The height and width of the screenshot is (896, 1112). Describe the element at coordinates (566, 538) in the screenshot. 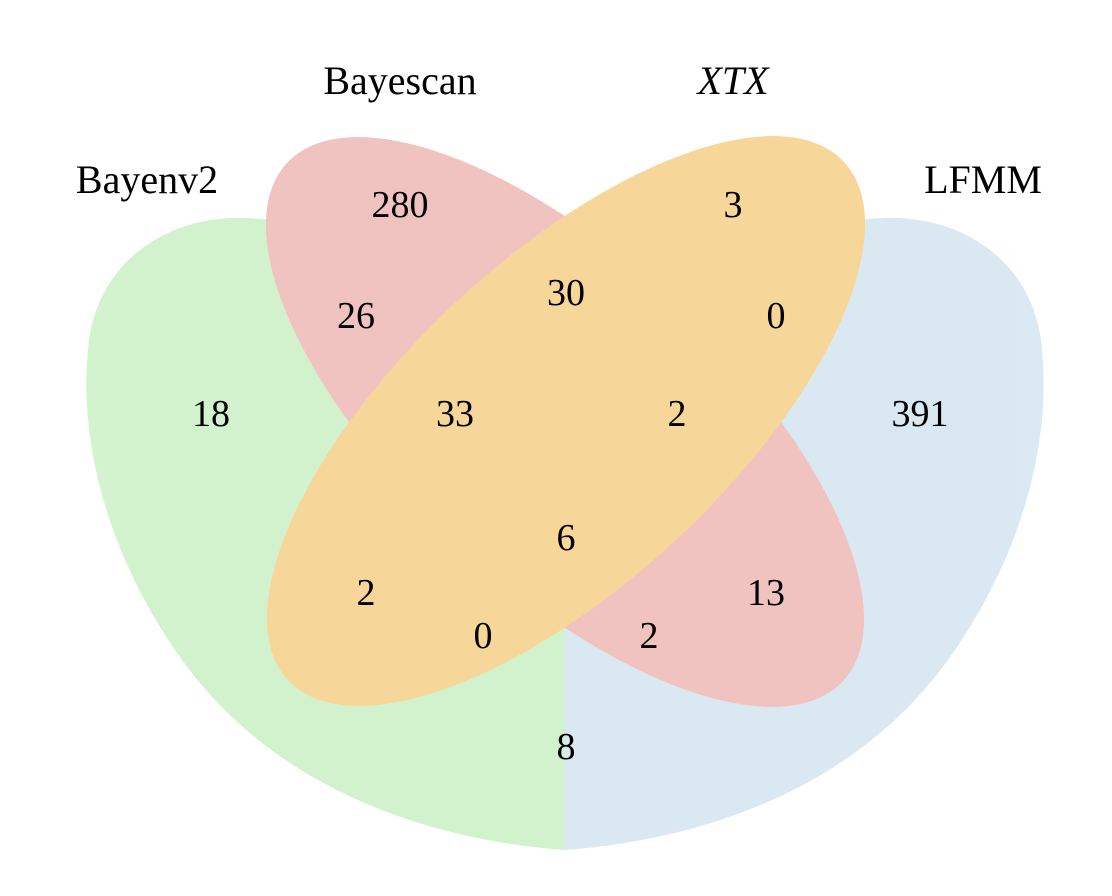

I see `count-all-four: 6` at that location.